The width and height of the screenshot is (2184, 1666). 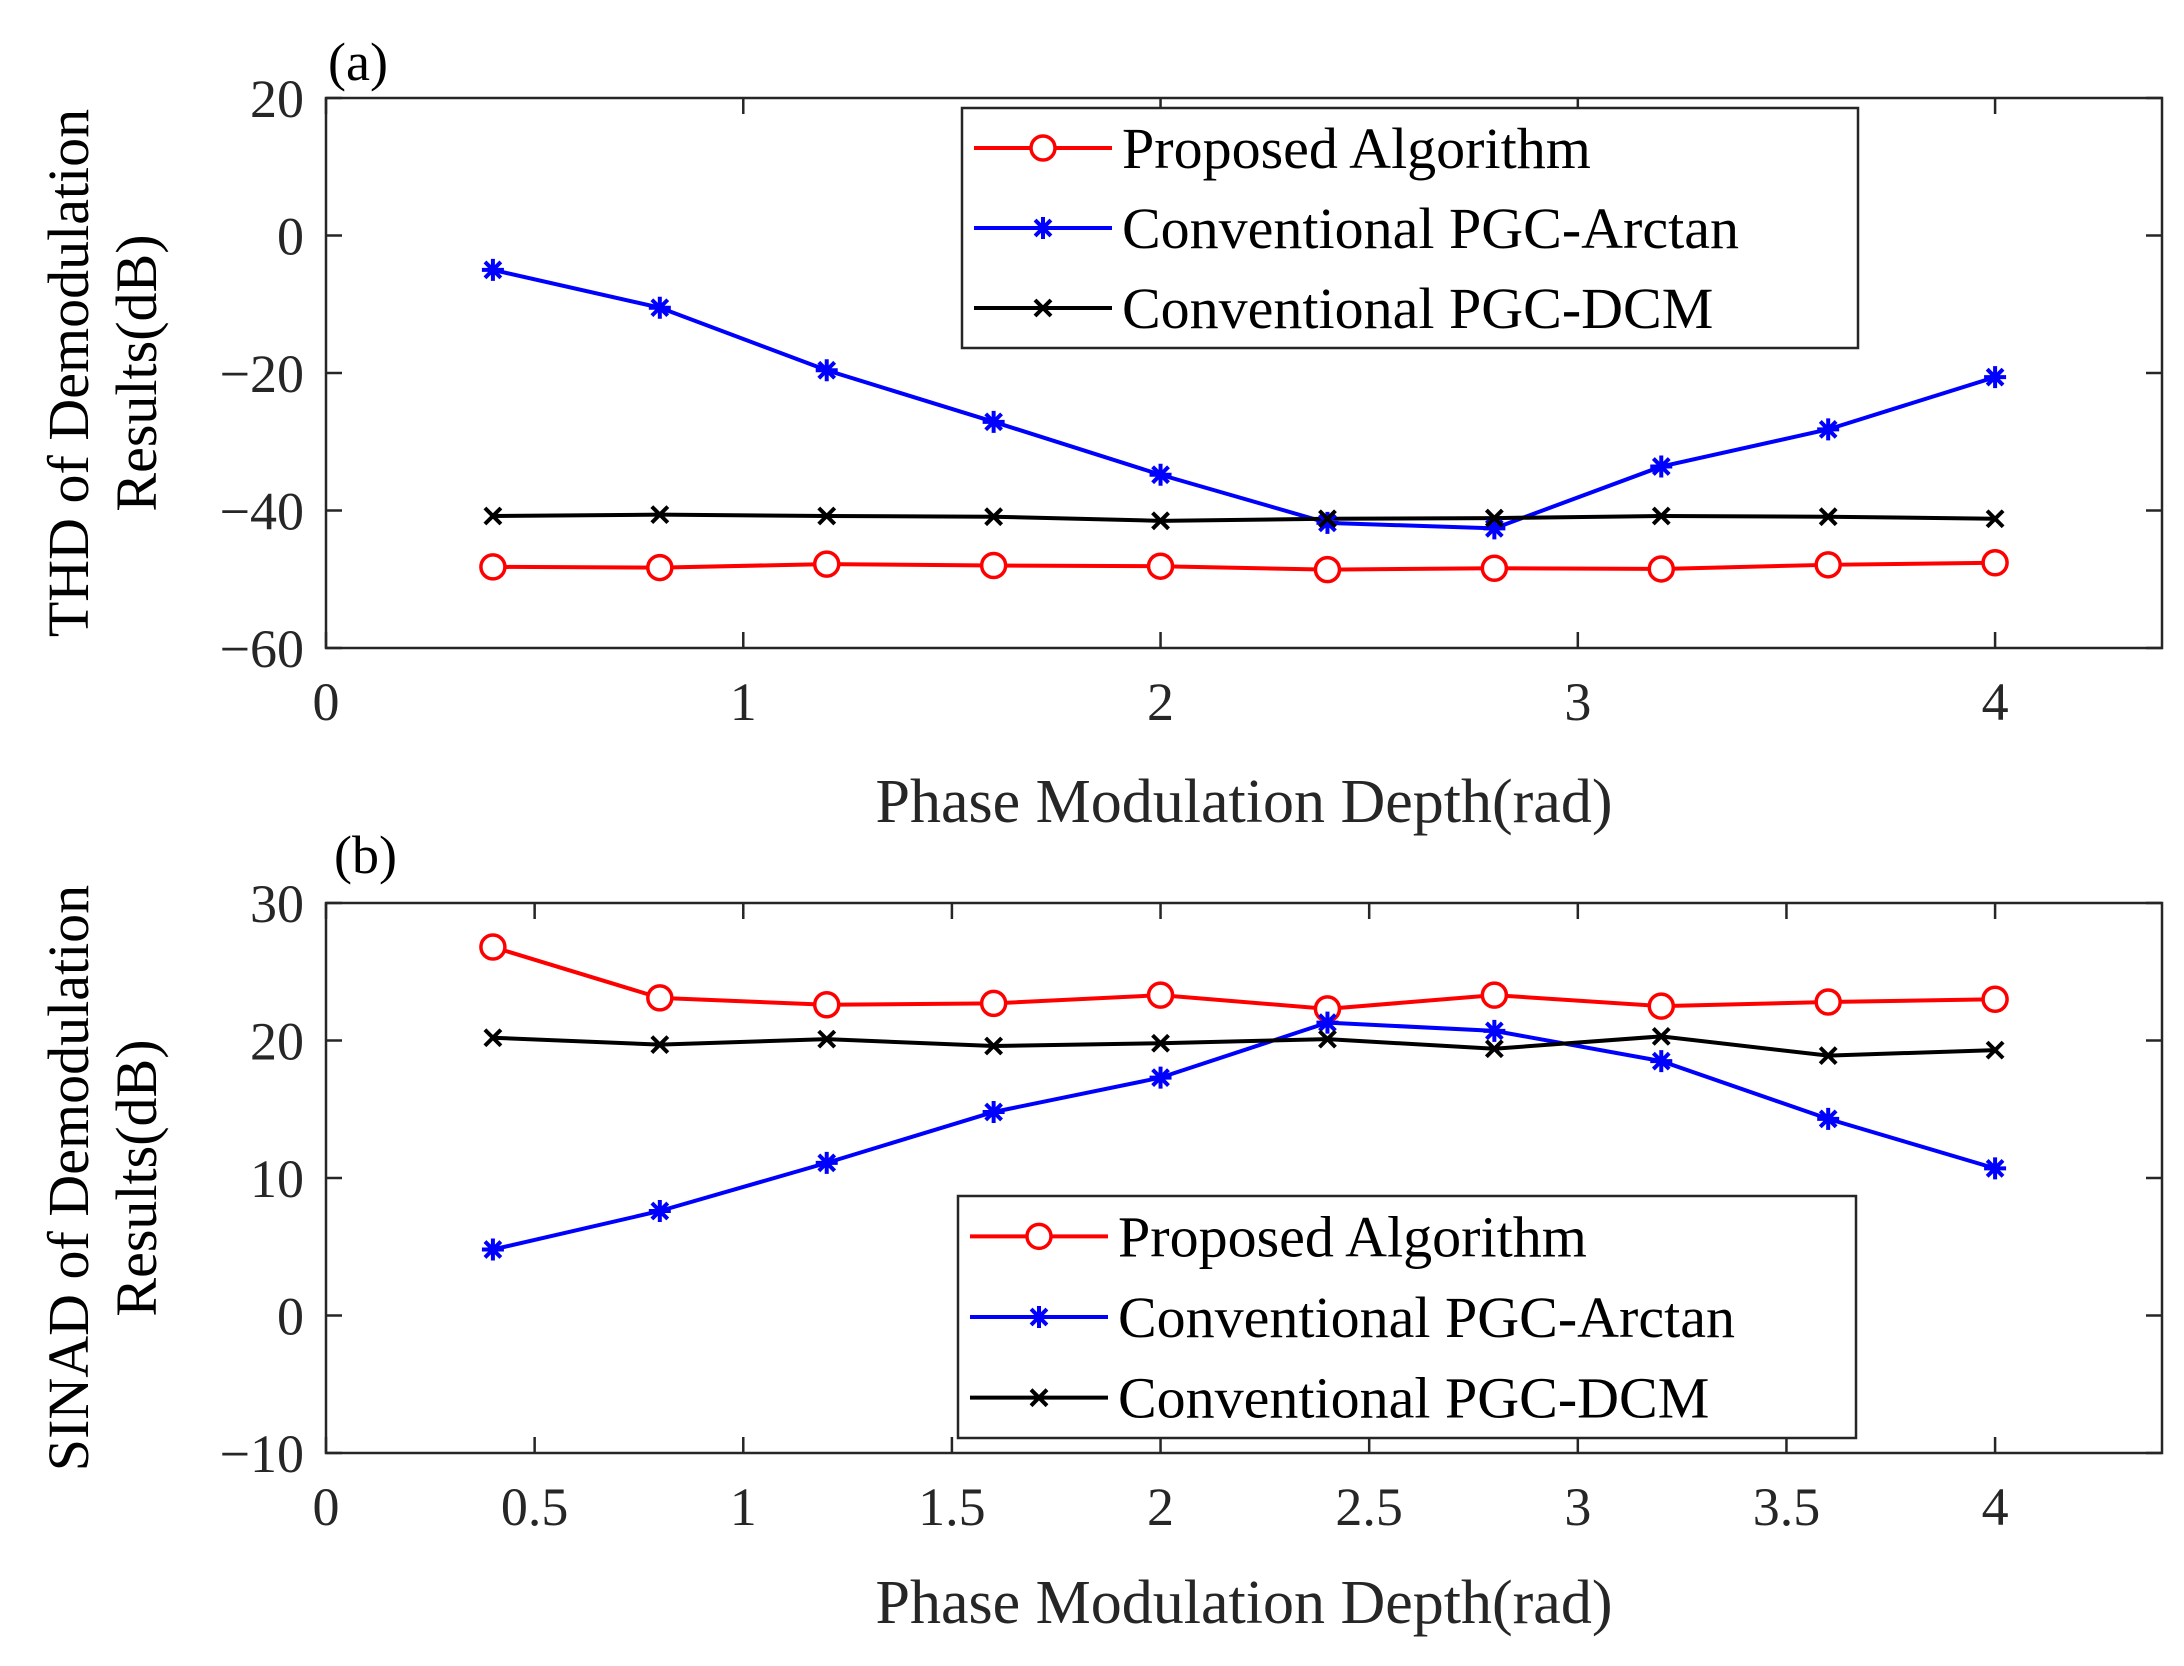 I want to click on panel-b-y-tick-label: 0, so click(x=290, y=1317).